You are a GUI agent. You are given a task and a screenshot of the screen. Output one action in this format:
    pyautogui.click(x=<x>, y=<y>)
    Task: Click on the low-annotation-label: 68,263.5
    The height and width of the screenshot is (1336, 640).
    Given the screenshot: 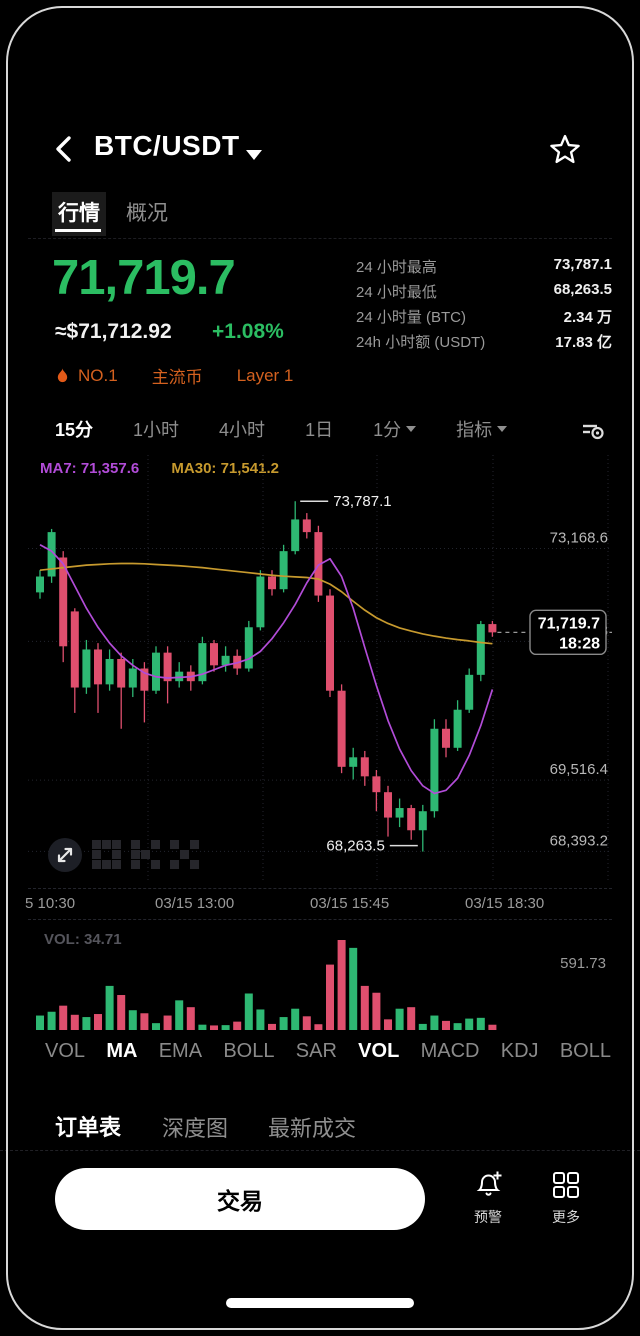 What is the action you would take?
    pyautogui.click(x=355, y=846)
    